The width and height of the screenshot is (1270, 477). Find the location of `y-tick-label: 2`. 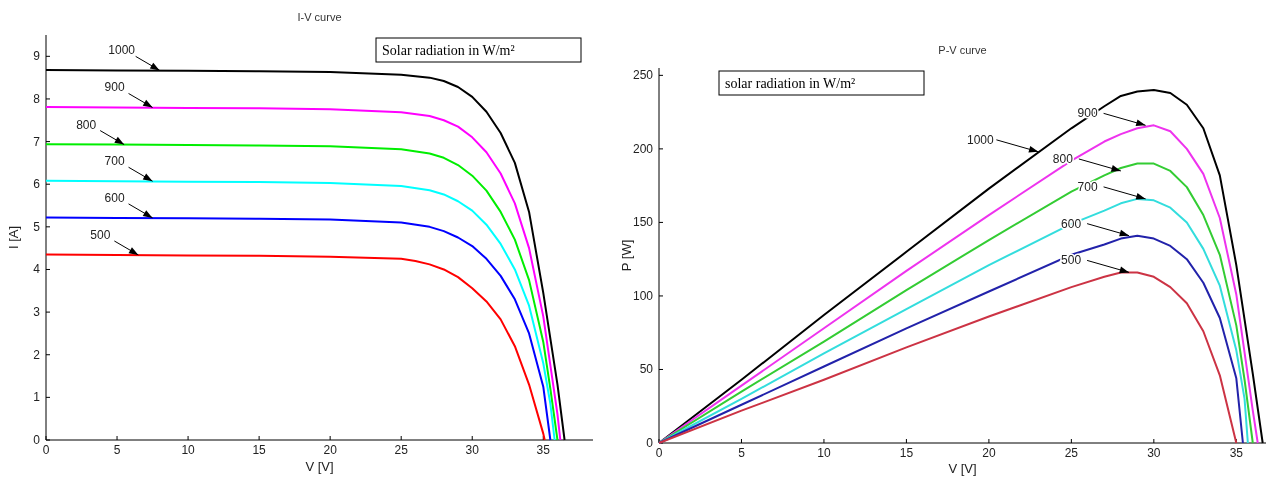

y-tick-label: 2 is located at coordinates (37, 354).